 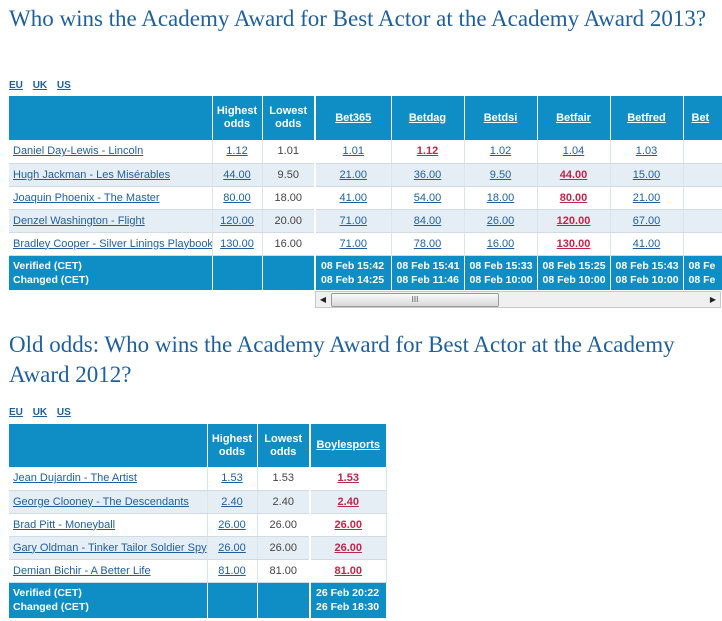 I want to click on highest-odds-link: 80.00, so click(x=237, y=197).